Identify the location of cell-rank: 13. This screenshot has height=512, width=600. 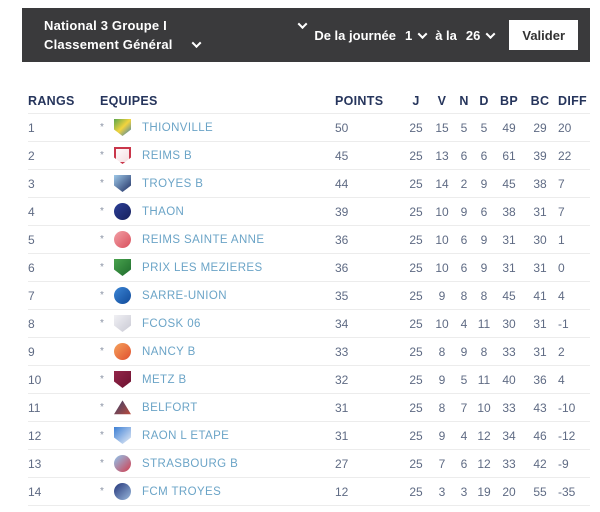
(35, 463).